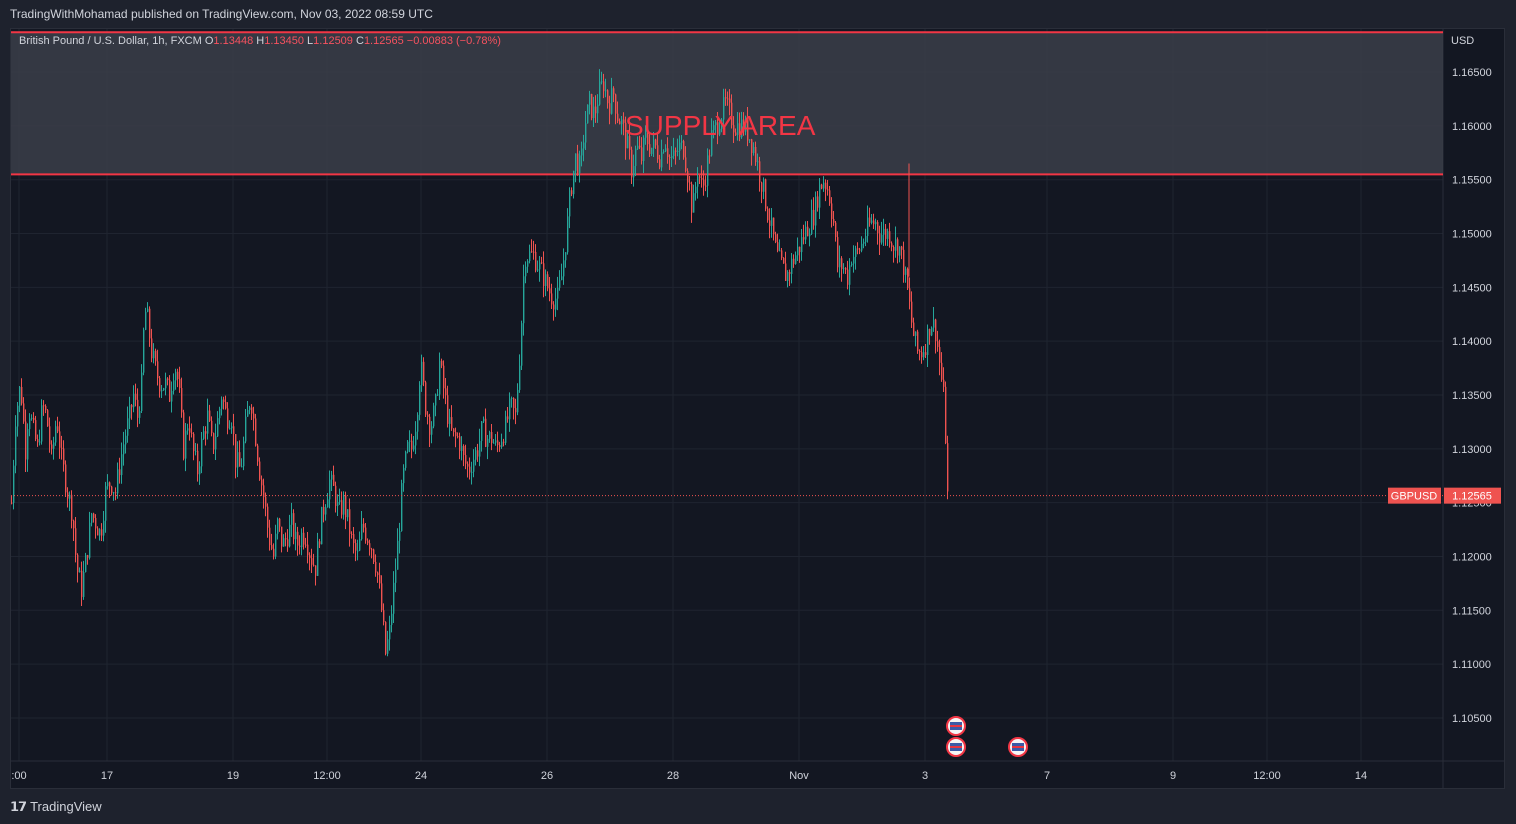 The width and height of the screenshot is (1516, 824). What do you see at coordinates (1414, 495) in the screenshot?
I see `symbol-tag-bg` at bounding box center [1414, 495].